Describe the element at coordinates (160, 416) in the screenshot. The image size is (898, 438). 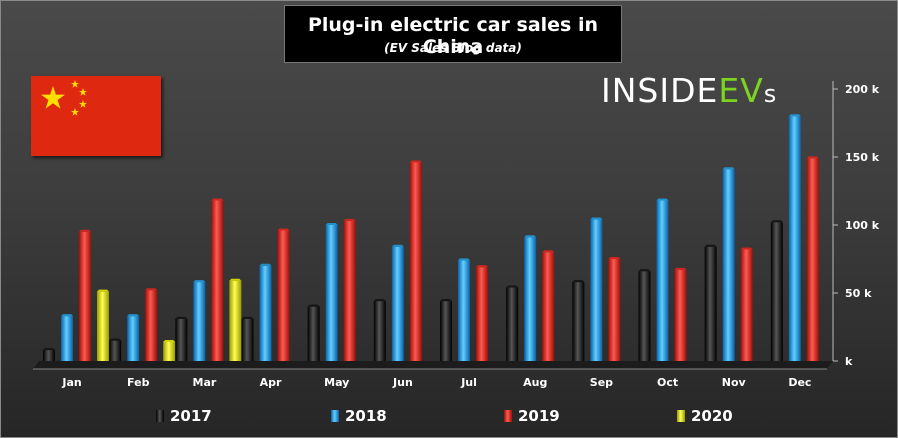
I see `legend-swatch-2017` at that location.